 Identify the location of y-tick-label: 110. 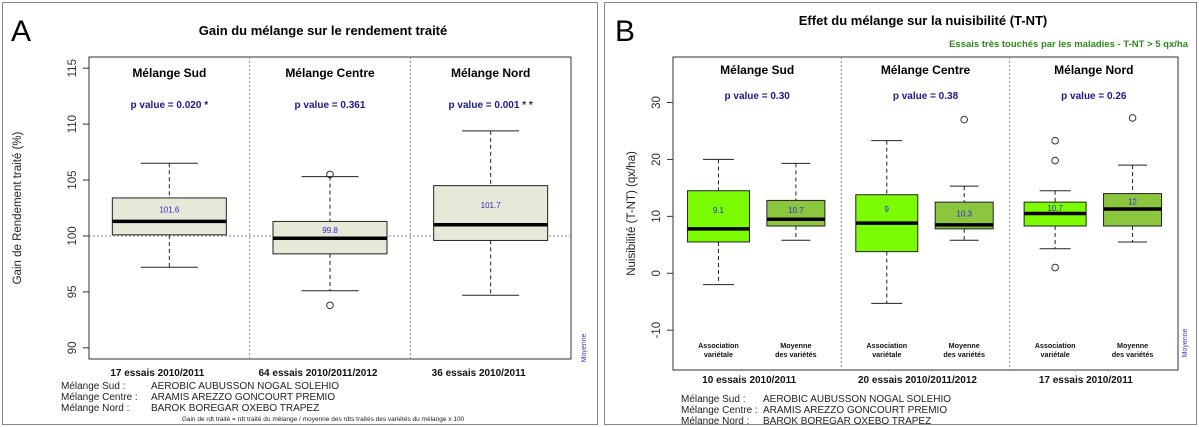
(73, 124).